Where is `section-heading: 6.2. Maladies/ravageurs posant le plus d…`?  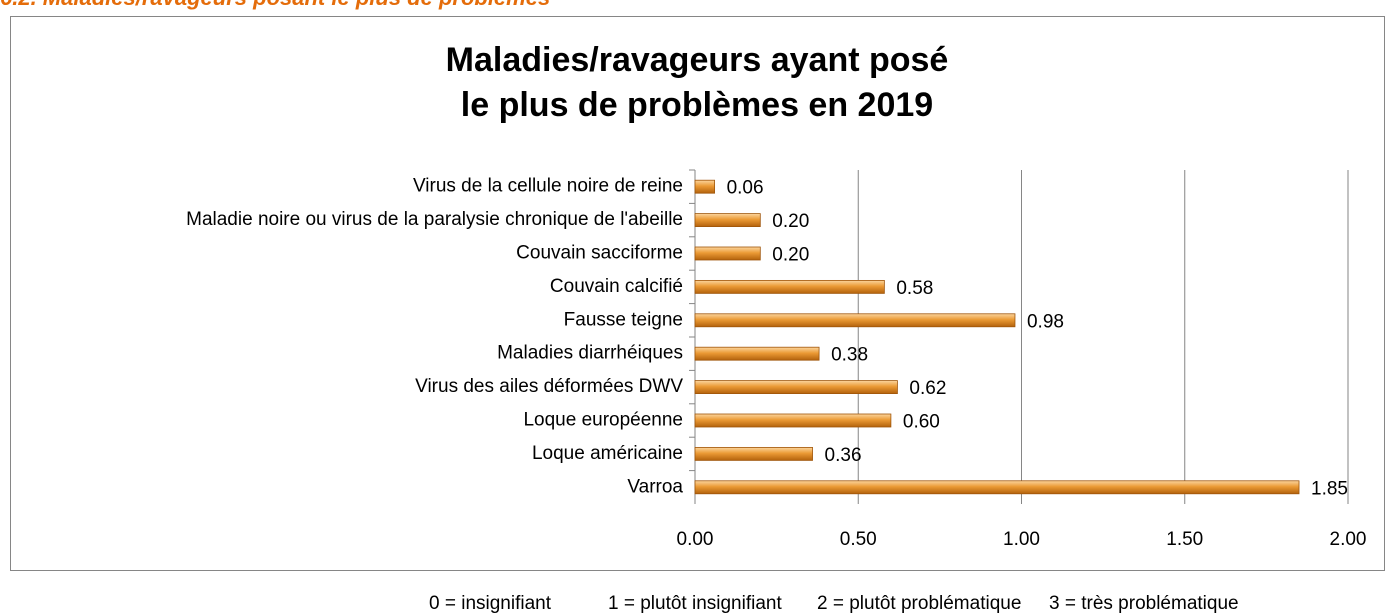
section-heading: 6.2. Maladies/ravageurs posant le plus d… is located at coordinates (275, 5).